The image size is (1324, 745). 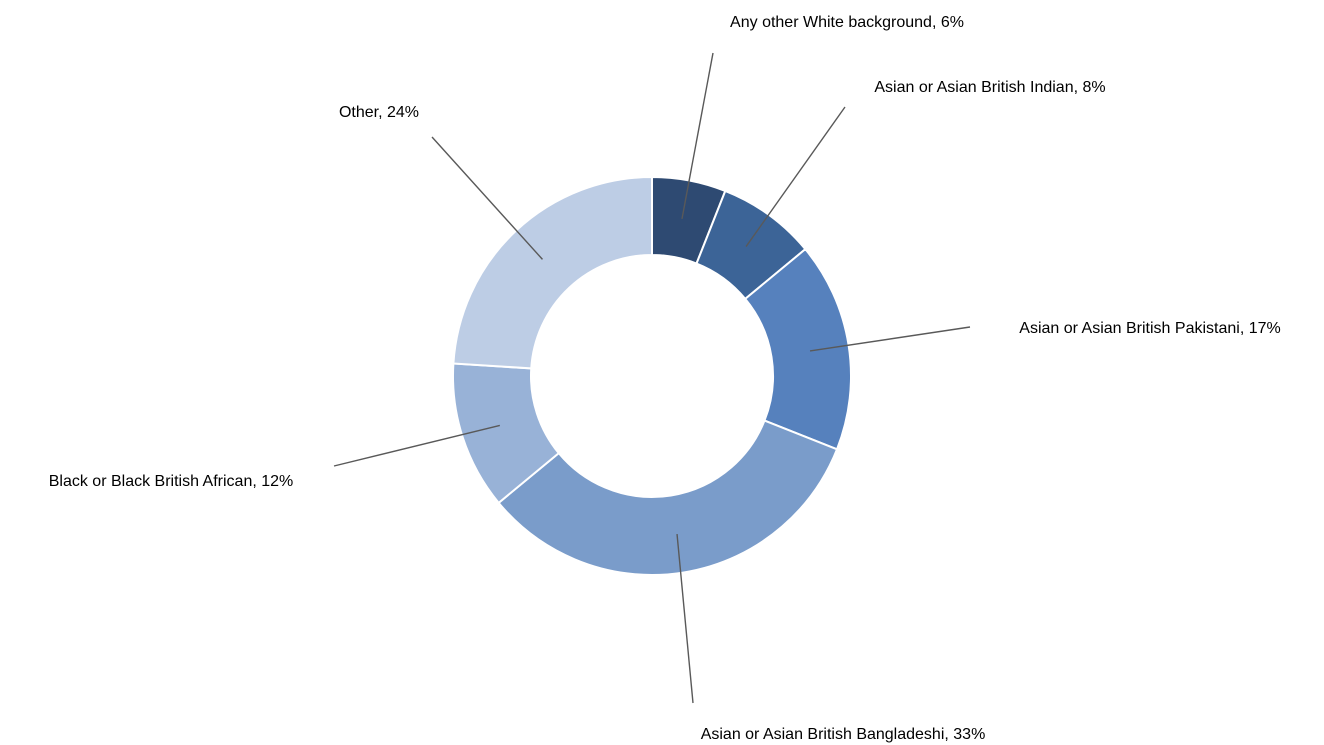 I want to click on donut-slice-asian-or-asian-british-bangladeshi, so click(x=668, y=497).